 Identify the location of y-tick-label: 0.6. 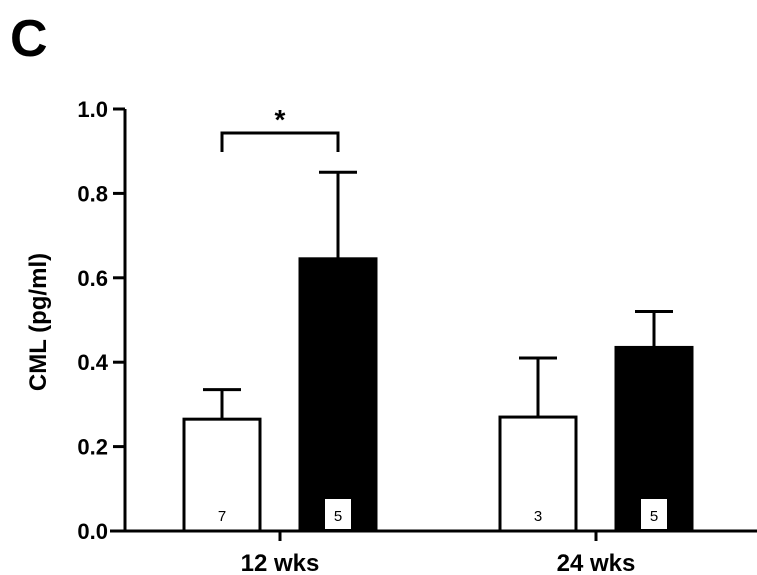
(92, 278).